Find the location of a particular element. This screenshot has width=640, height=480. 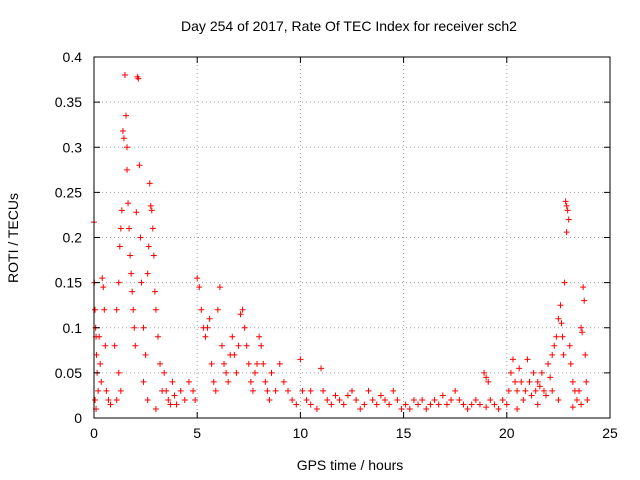

x-tick-label: 25 is located at coordinates (610, 433).